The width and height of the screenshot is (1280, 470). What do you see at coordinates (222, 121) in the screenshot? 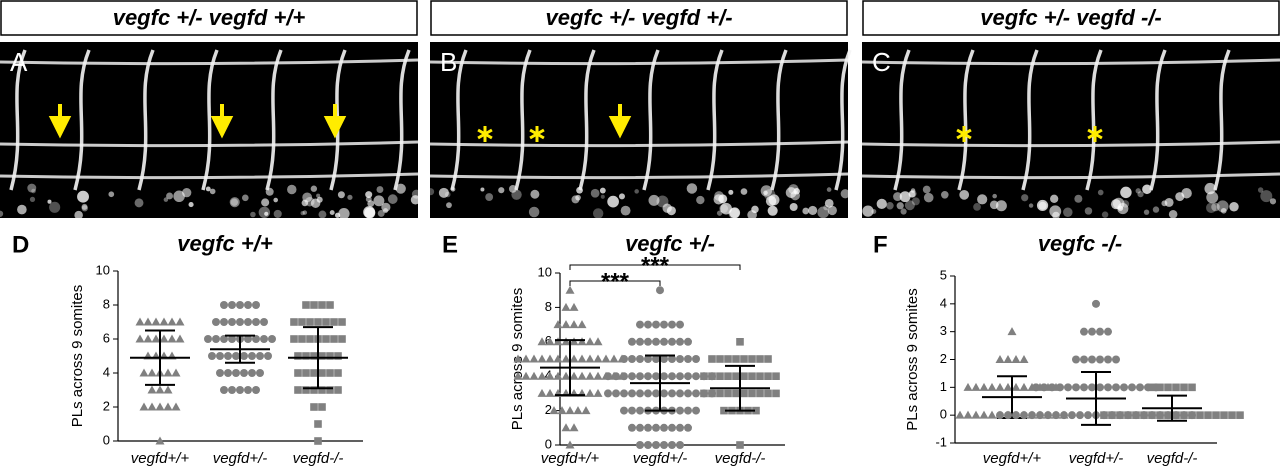
I see `arrow` at bounding box center [222, 121].